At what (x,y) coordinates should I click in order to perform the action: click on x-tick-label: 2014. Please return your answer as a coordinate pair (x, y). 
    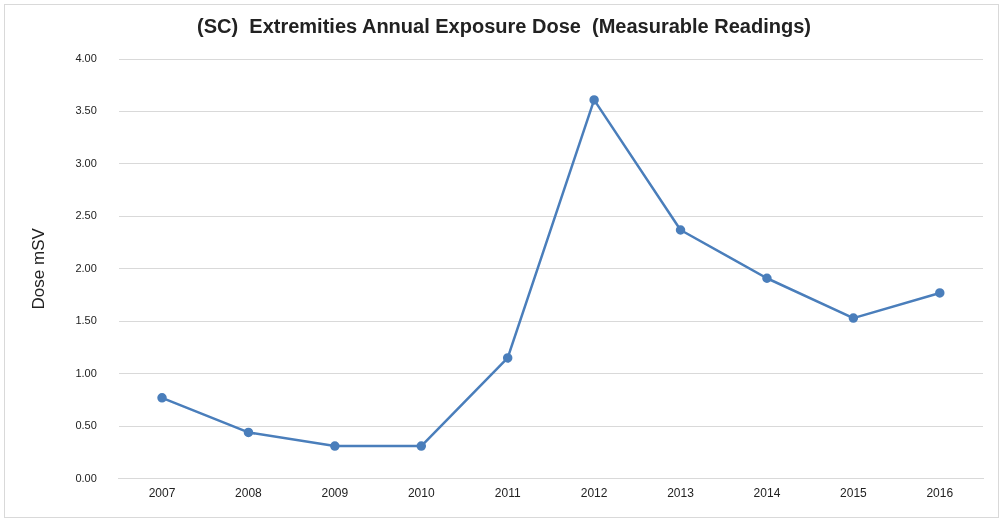
    Looking at the image, I should click on (767, 493).